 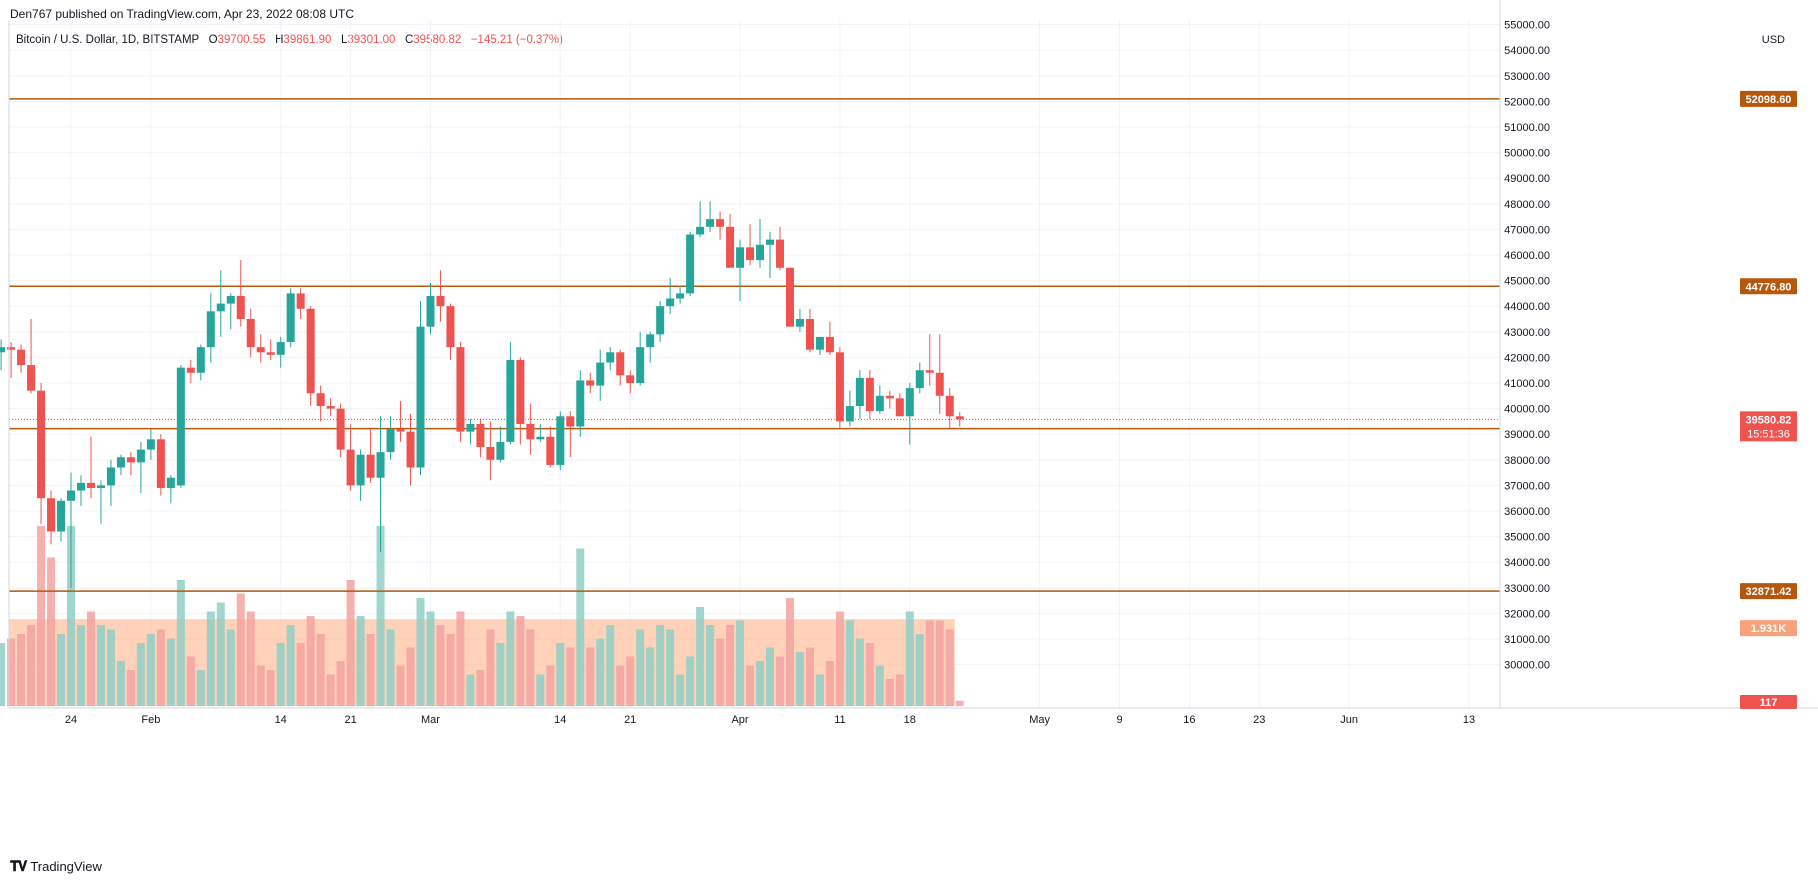 What do you see at coordinates (56, 866) in the screenshot?
I see `footer-brand: 𝐓𝐕 TradingView` at bounding box center [56, 866].